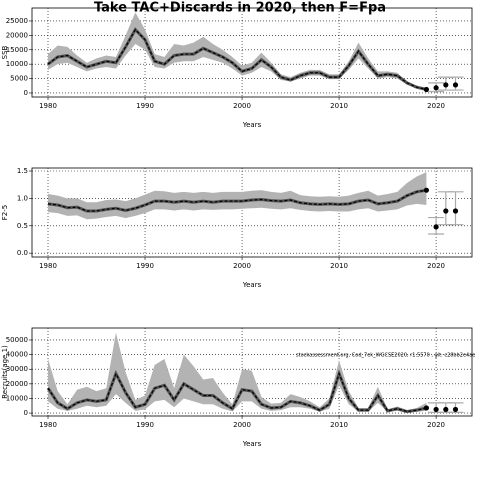 Image resolution: width=480 pixels, height=480 pixels. I want to click on y-tick-label: 0.5, so click(22, 226).